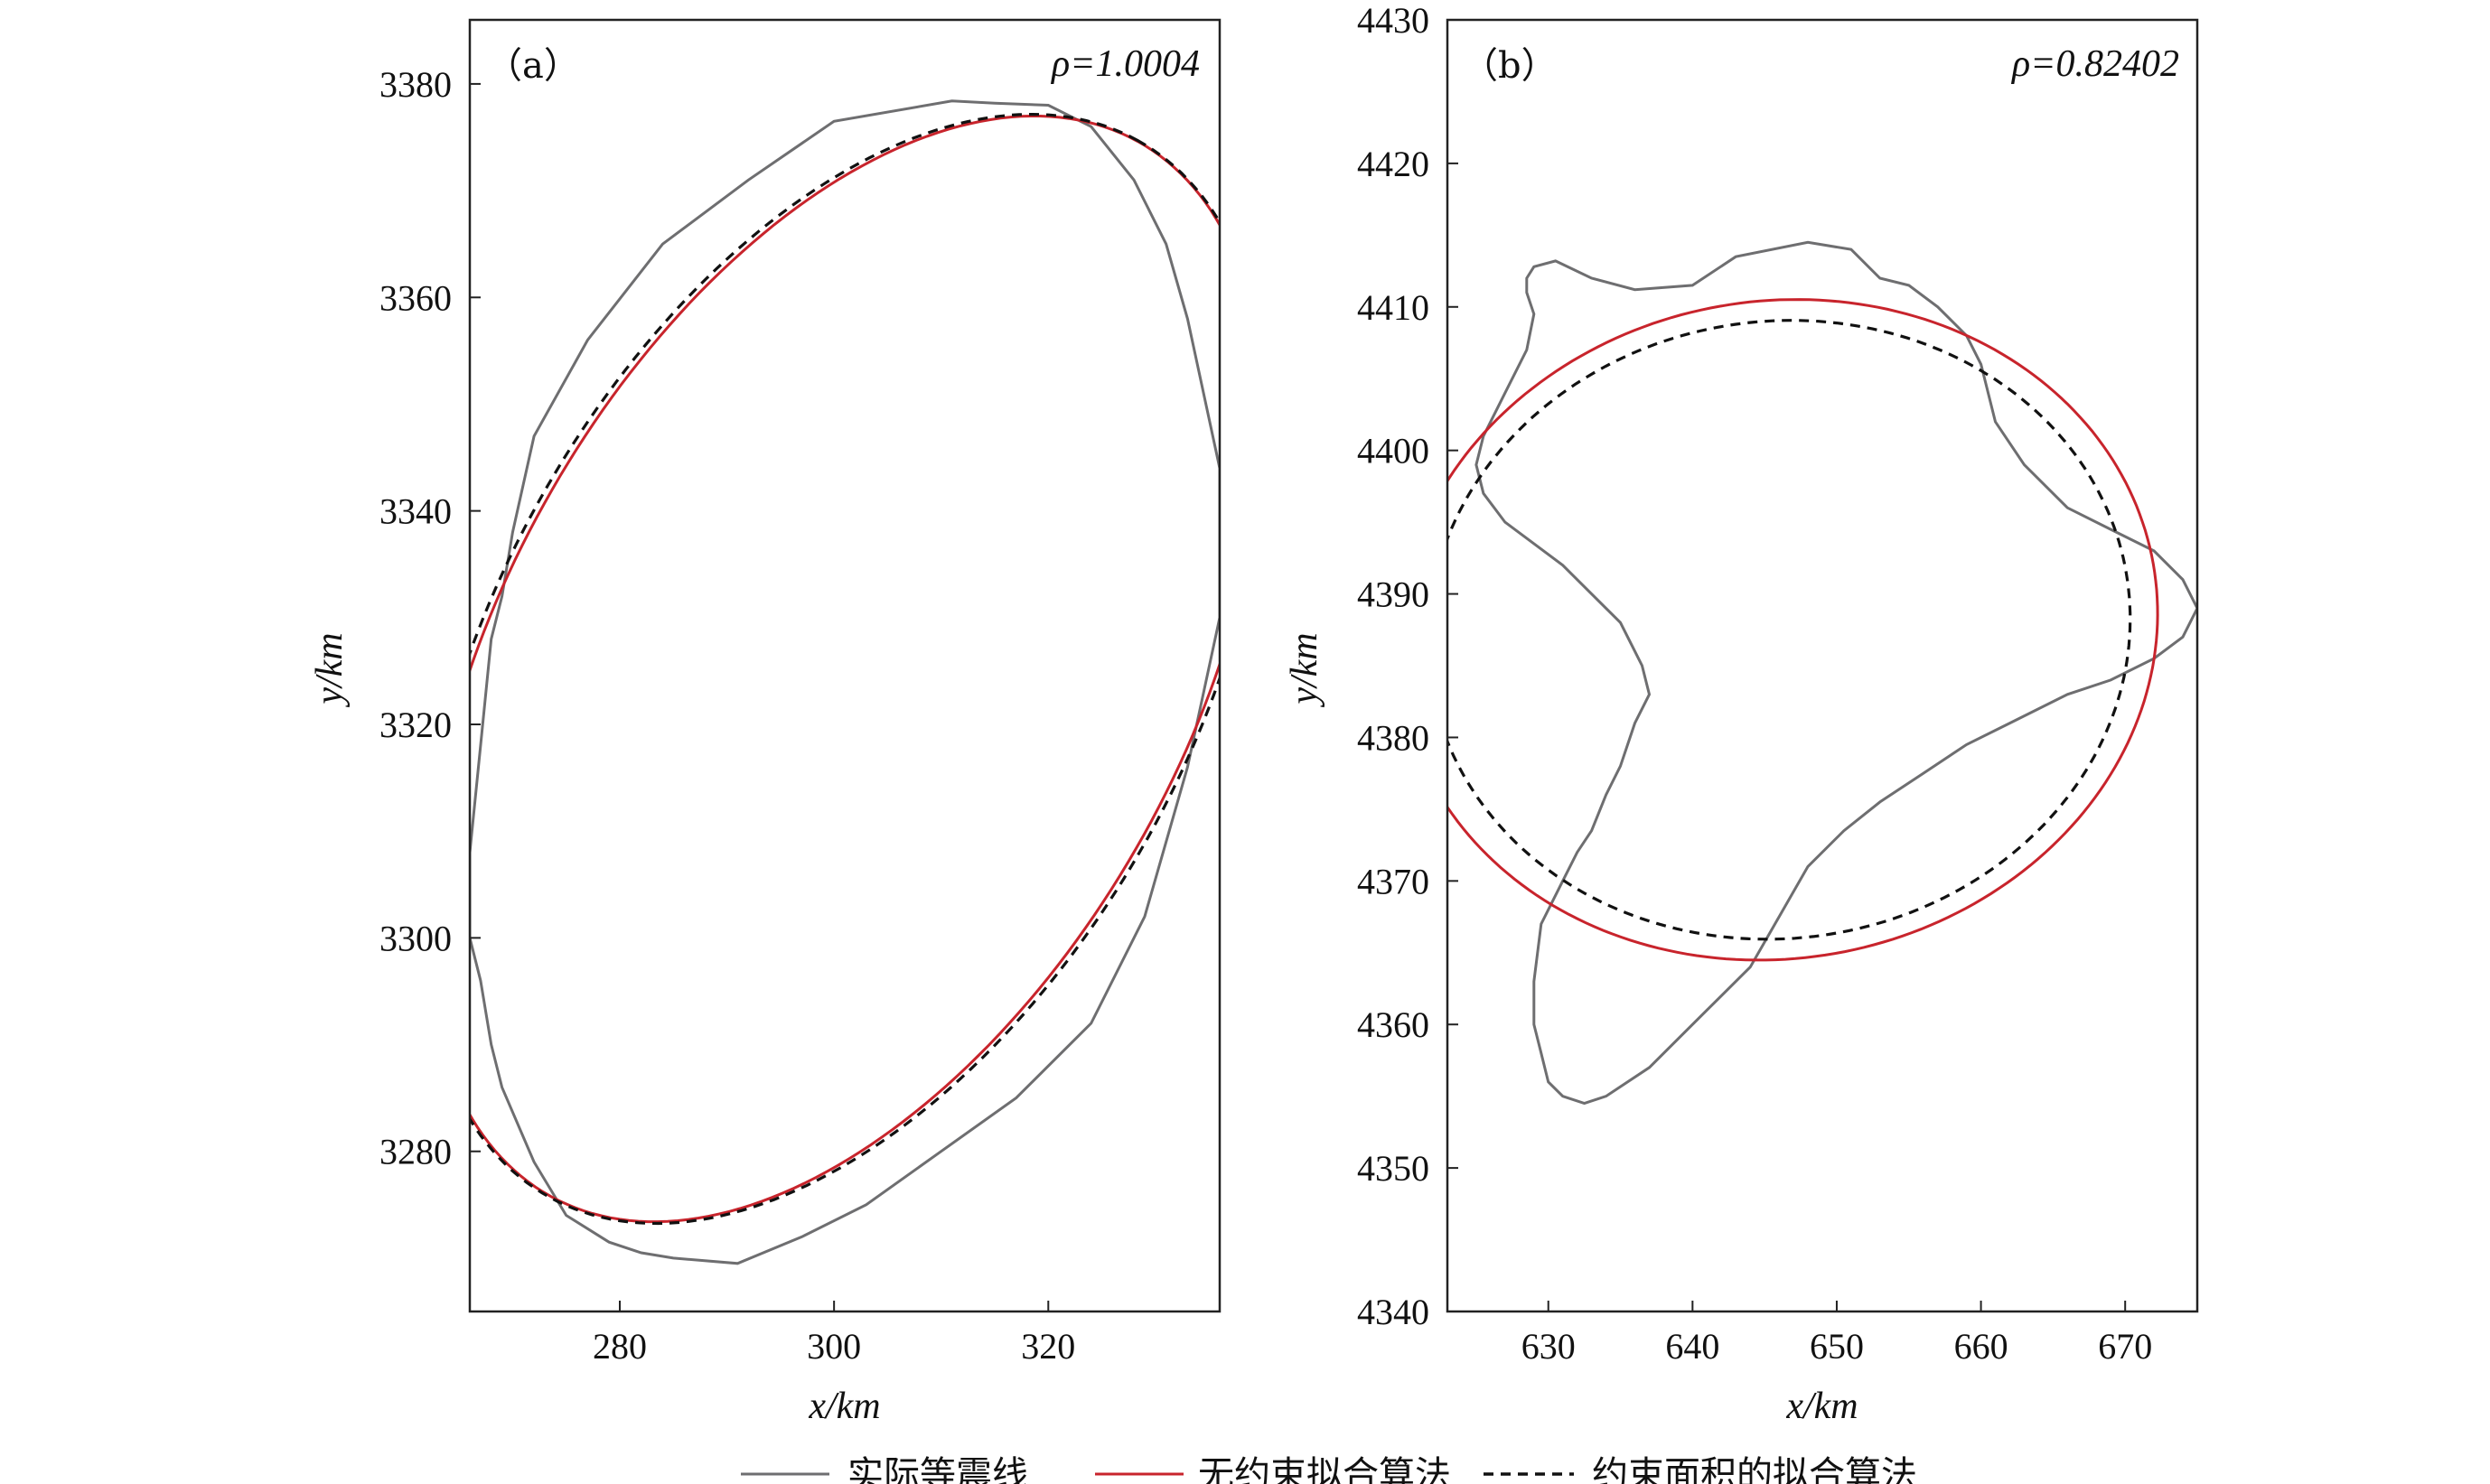 The width and height of the screenshot is (2490, 1484). What do you see at coordinates (1837, 1347) in the screenshot?
I see `x-tick-label: 650` at bounding box center [1837, 1347].